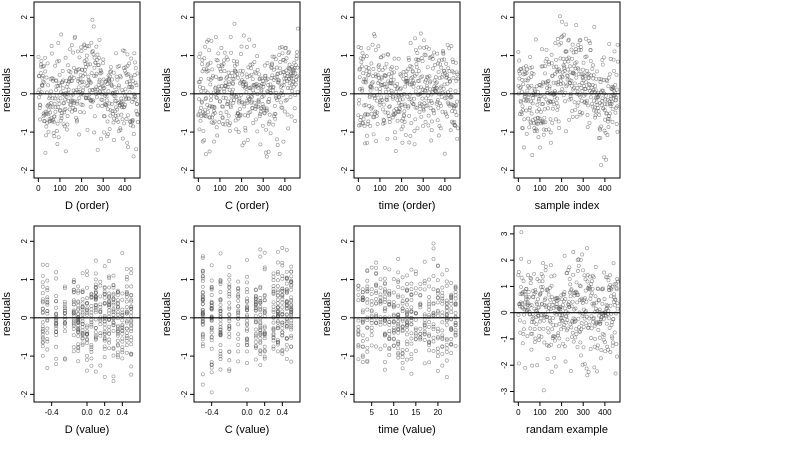 The width and height of the screenshot is (800, 455). What do you see at coordinates (88, 88) in the screenshot?
I see `data-points` at bounding box center [88, 88].